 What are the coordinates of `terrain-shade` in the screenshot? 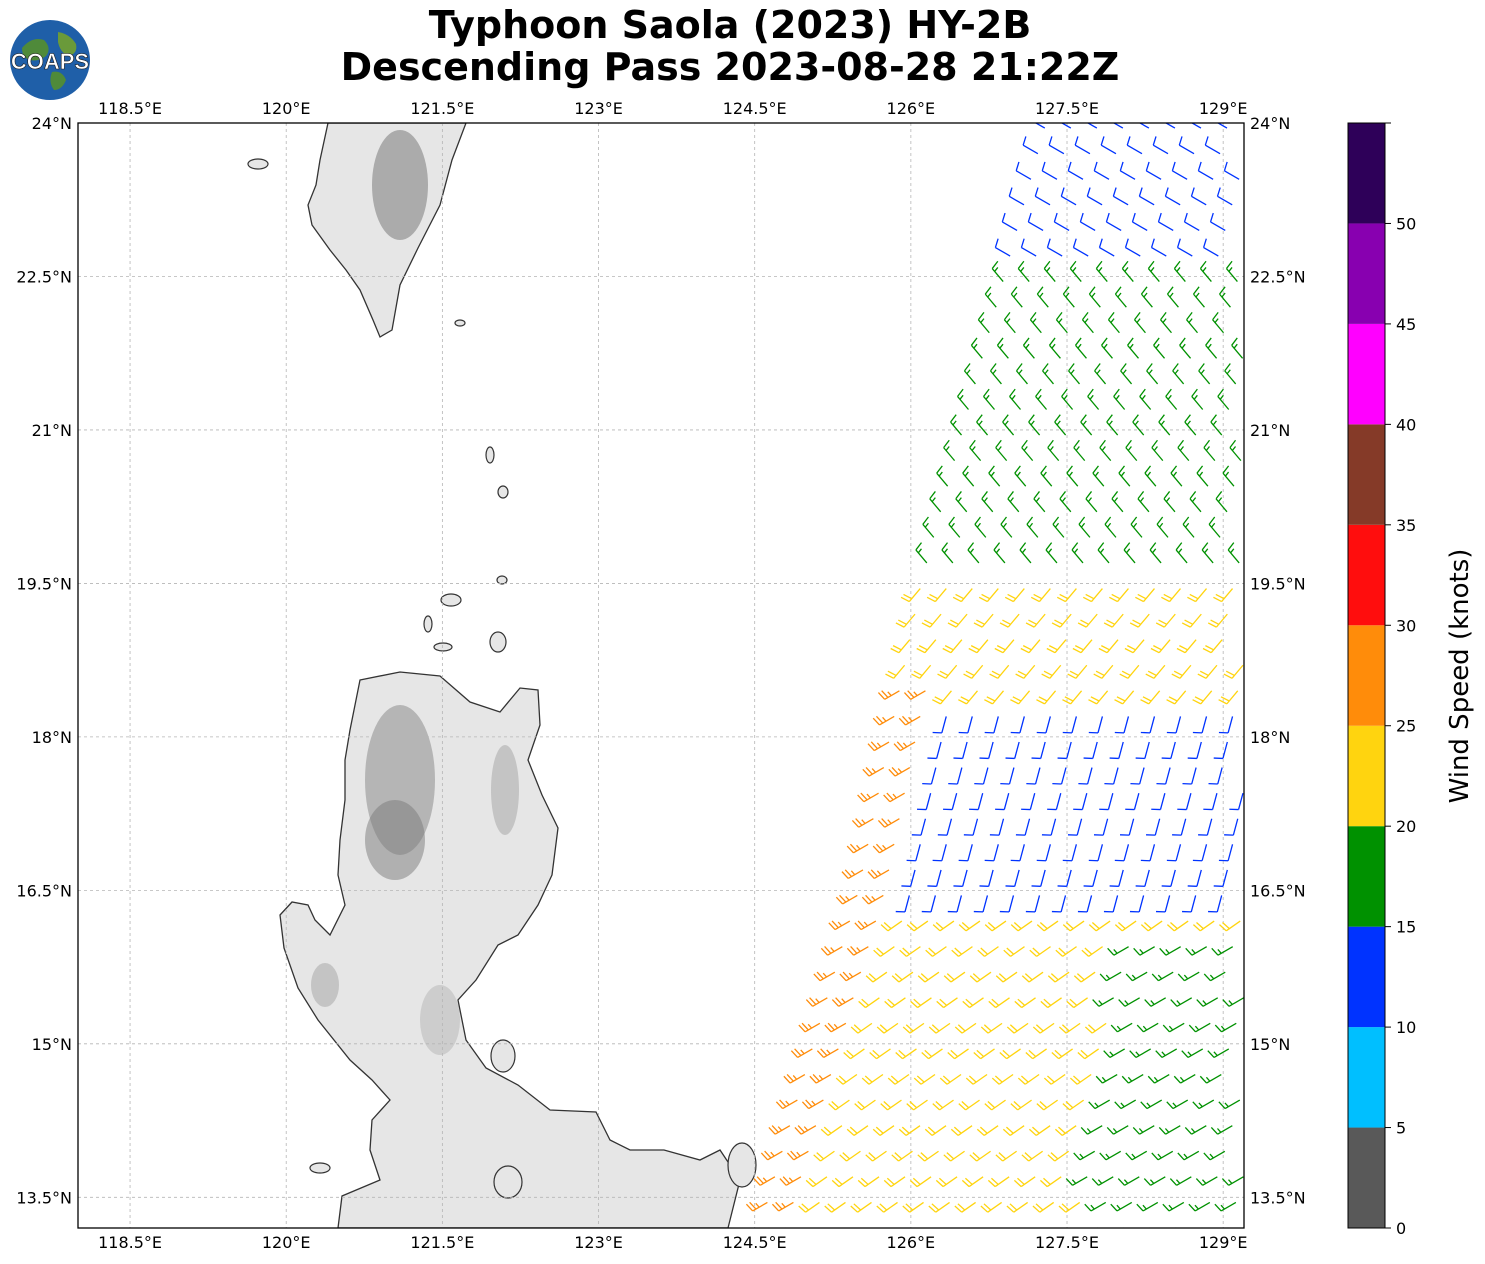 It's located at (325, 985).